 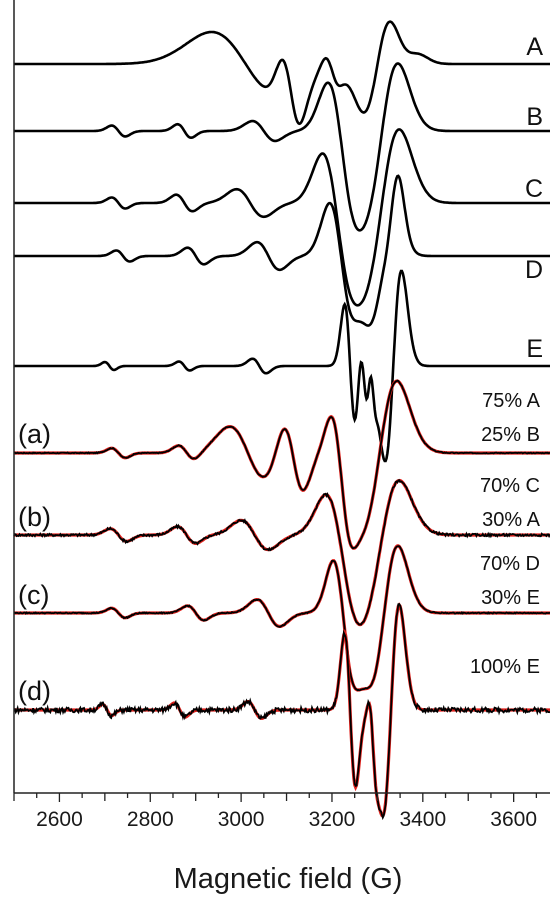 What do you see at coordinates (34, 434) in the screenshot?
I see `fit-panel-label: (a)` at bounding box center [34, 434].